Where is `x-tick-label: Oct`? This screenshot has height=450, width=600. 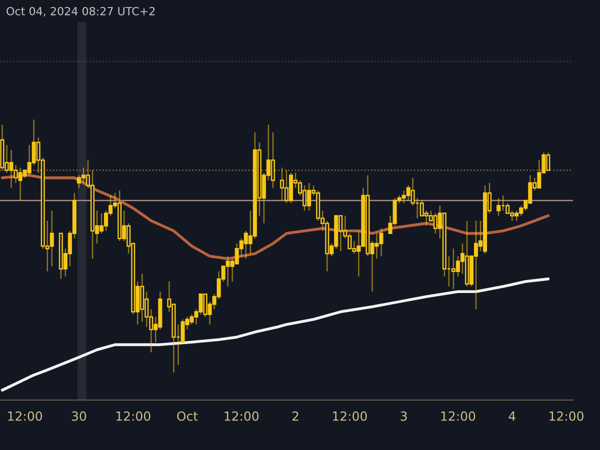
x-tick-label: Oct is located at coordinates (187, 416).